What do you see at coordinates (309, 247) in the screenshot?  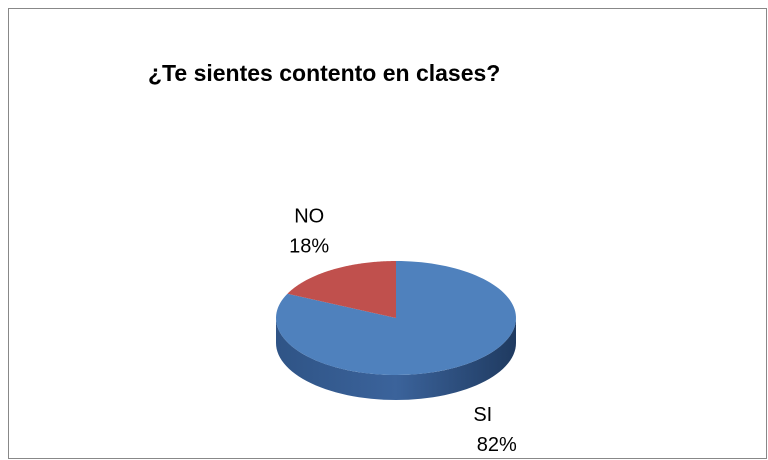 I see `value-label: 18%` at bounding box center [309, 247].